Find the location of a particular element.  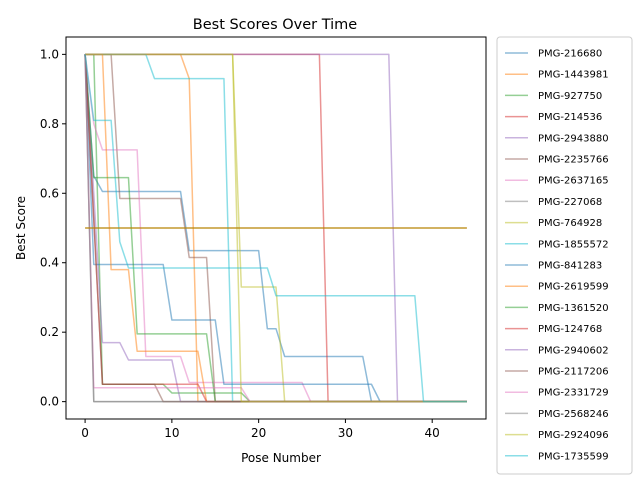

y-tick-label: 1.0 is located at coordinates (49, 54).